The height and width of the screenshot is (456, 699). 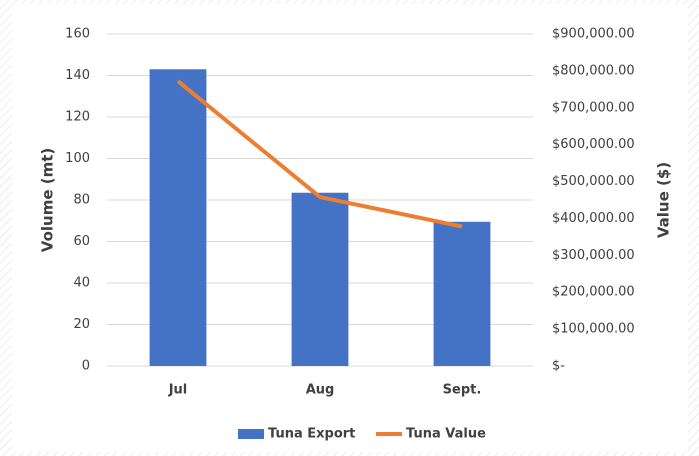 I want to click on y-tick-label: 100, so click(x=77, y=158).